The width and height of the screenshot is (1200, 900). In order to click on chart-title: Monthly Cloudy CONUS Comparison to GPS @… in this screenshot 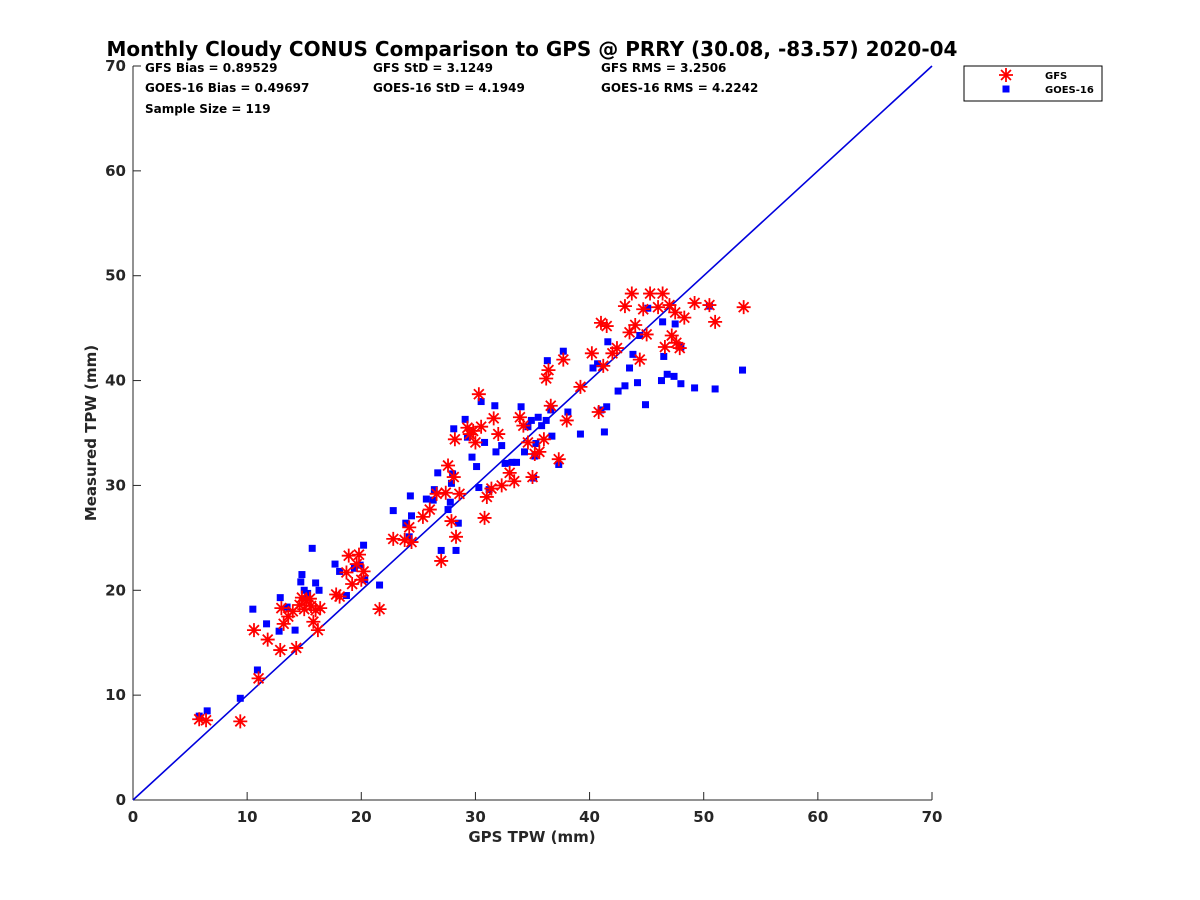, I will do `click(532, 49)`.